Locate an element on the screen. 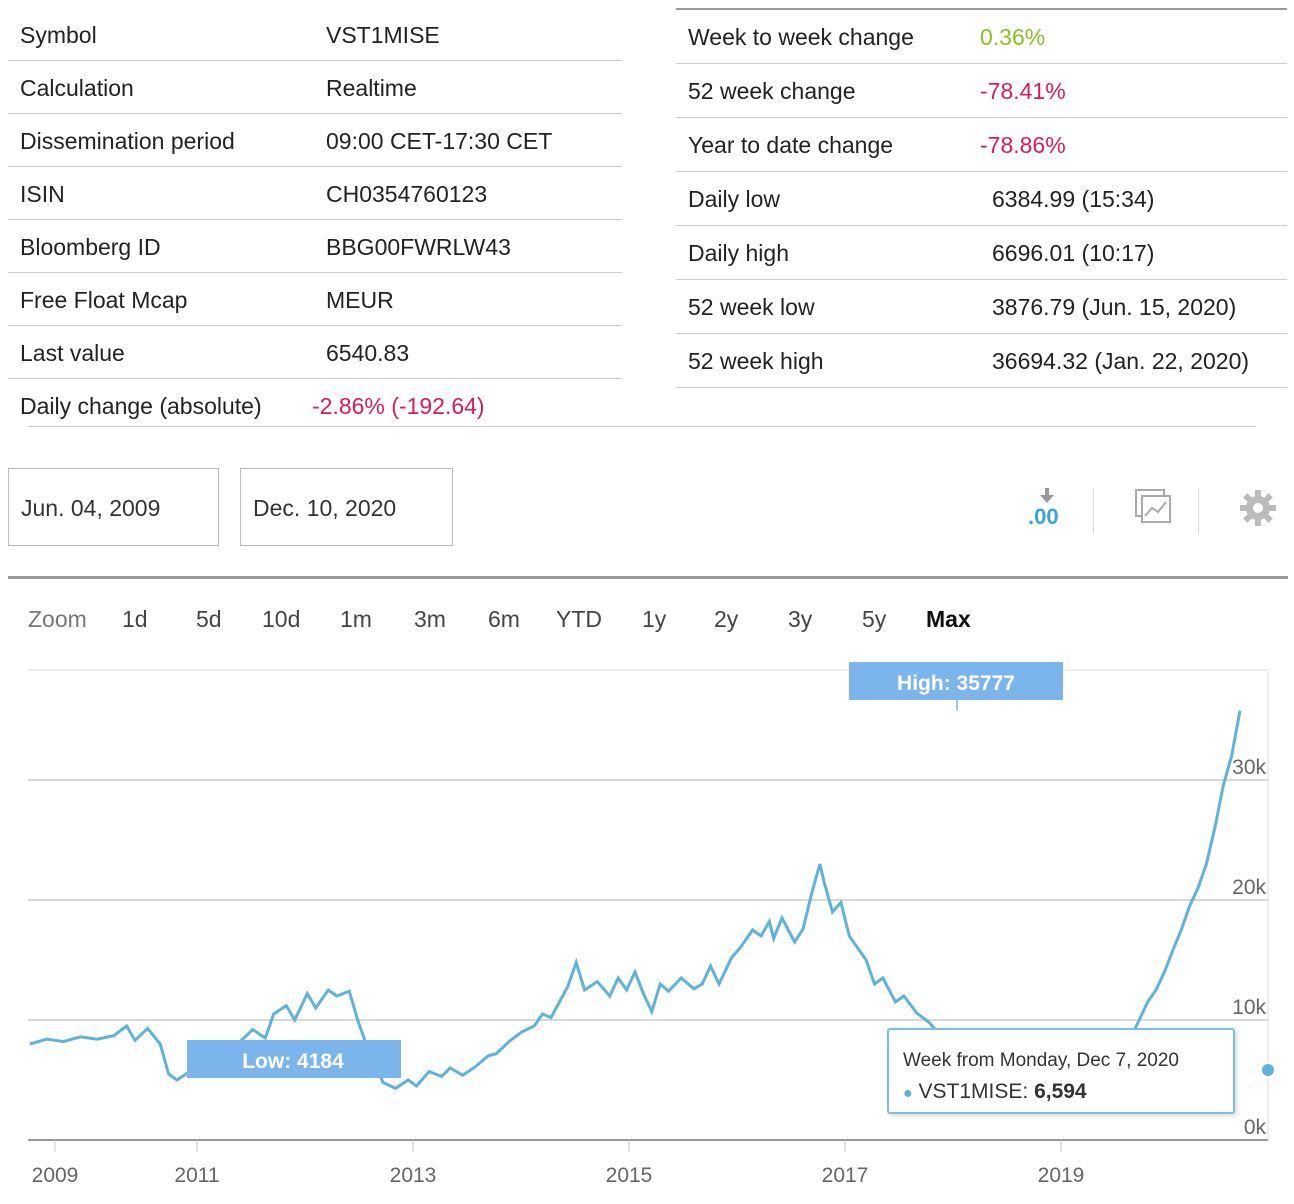 The width and height of the screenshot is (1294, 1204). y-tick-label: 0k is located at coordinates (1255, 1127).